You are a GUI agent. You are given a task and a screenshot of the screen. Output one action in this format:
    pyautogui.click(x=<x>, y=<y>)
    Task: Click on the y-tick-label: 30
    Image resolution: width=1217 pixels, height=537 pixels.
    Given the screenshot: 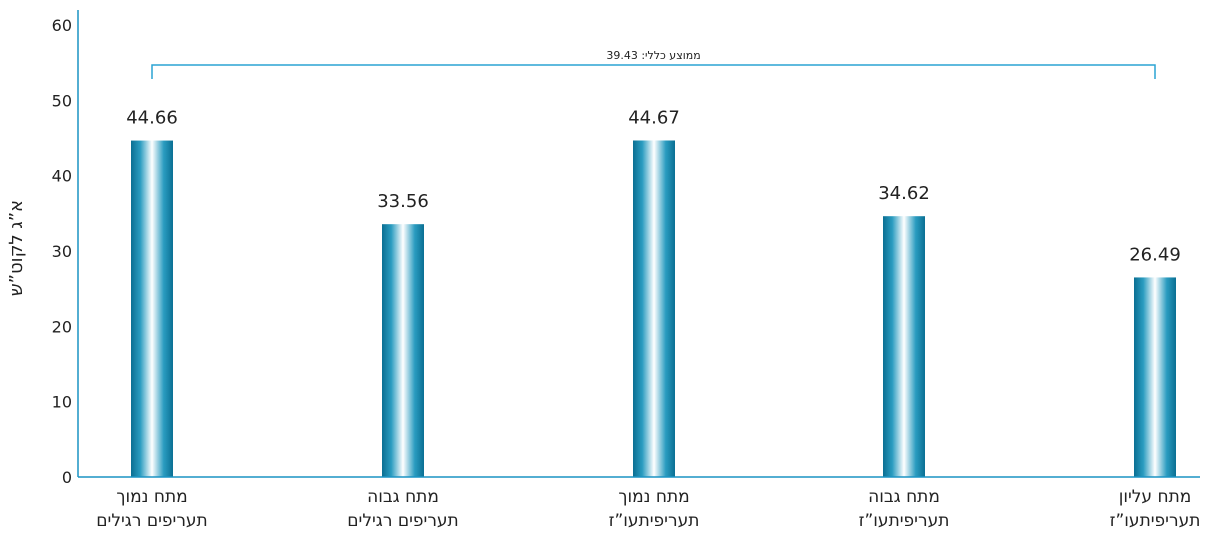 What is the action you would take?
    pyautogui.click(x=62, y=251)
    